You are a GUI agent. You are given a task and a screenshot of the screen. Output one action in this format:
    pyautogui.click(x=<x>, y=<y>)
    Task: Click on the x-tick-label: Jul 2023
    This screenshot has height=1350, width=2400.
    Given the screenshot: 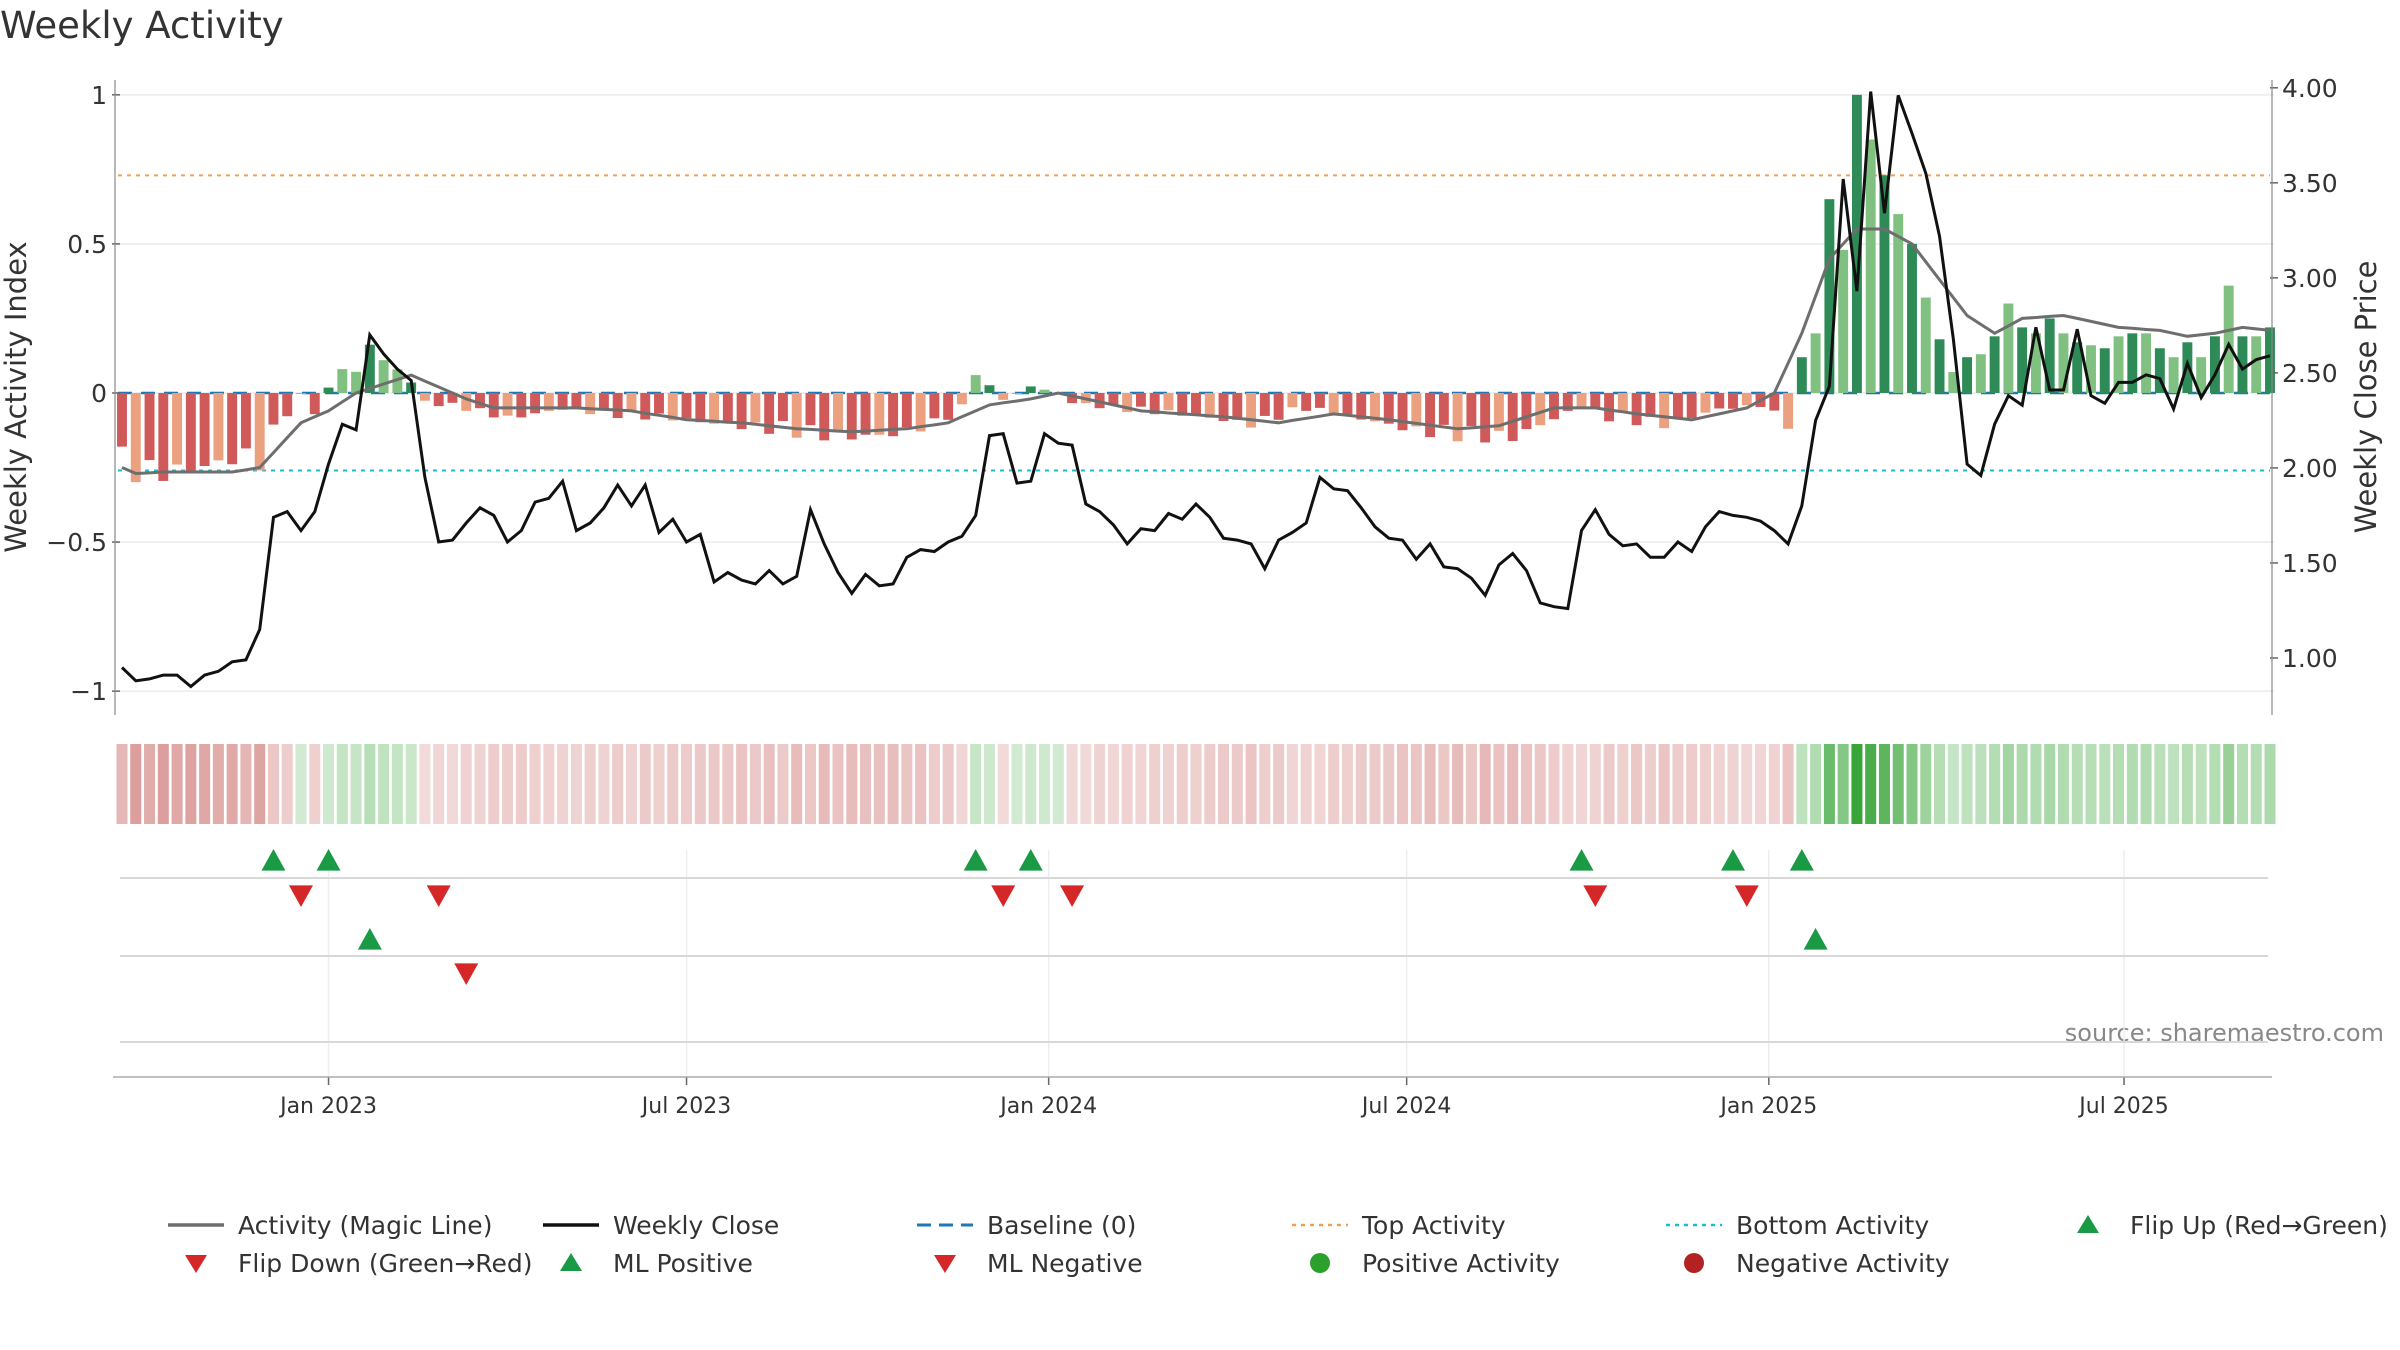 What is the action you would take?
    pyautogui.click(x=686, y=1106)
    